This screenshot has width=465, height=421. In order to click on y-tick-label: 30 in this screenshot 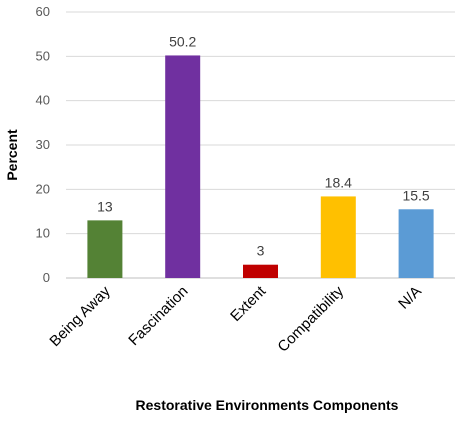, I will do `click(43, 144)`.